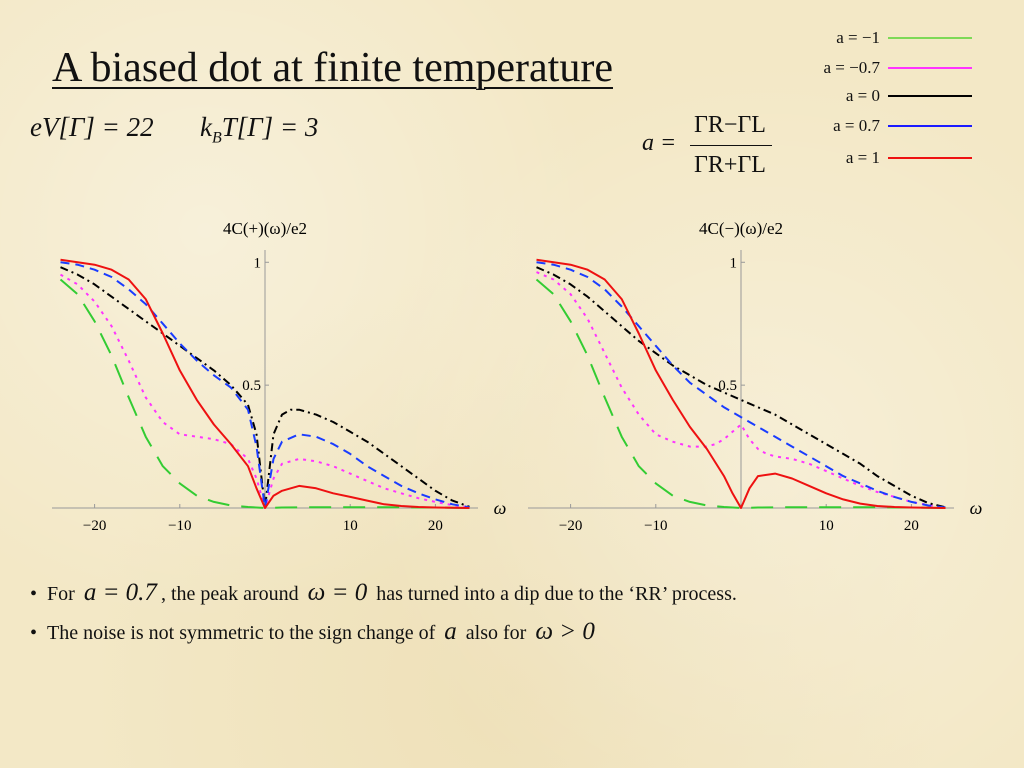  What do you see at coordinates (337, 592) in the screenshot?
I see `bullet-math: ω = 0` at bounding box center [337, 592].